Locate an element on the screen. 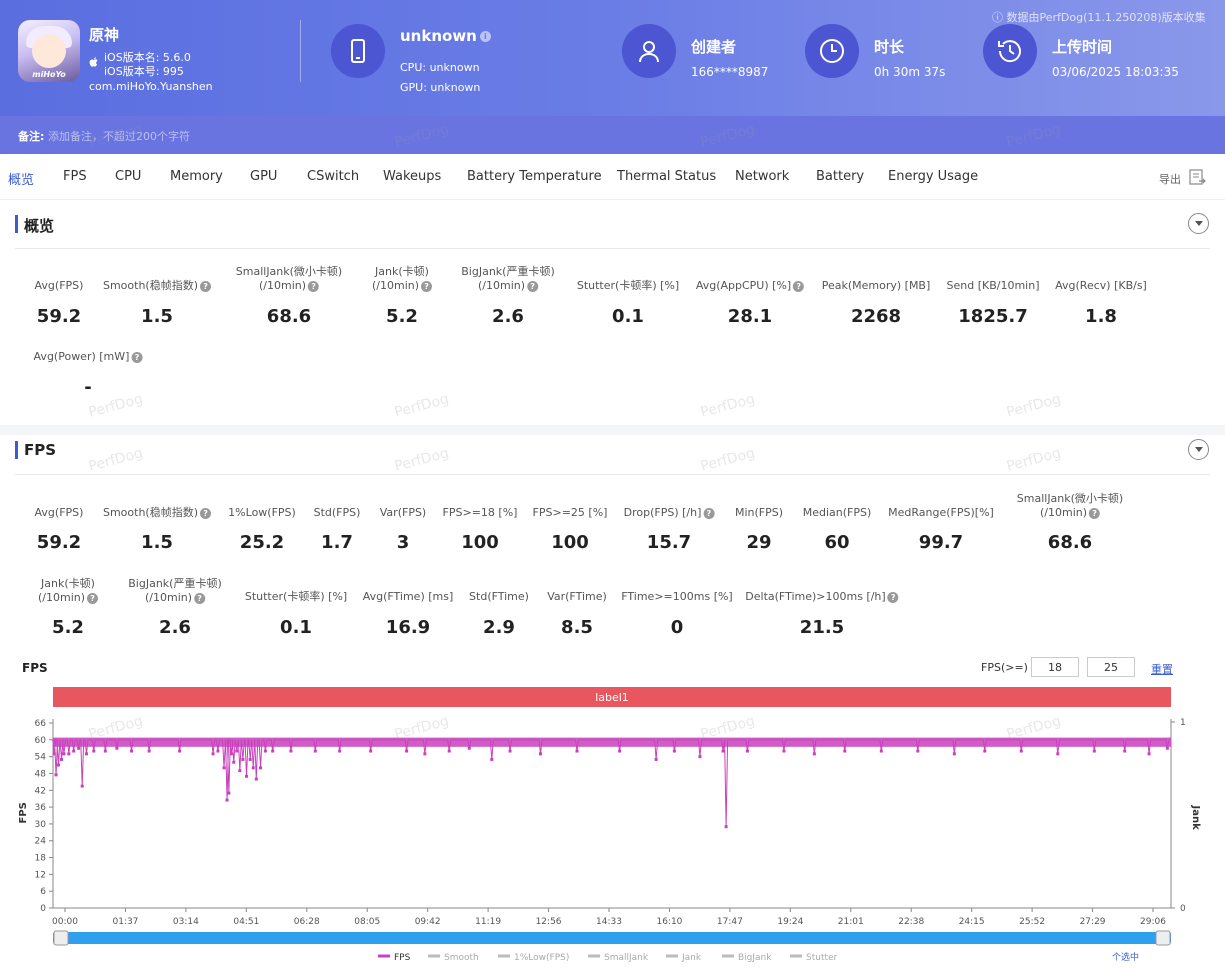 Image resolution: width=1225 pixels, height=972 pixels. fps-series-band is located at coordinates (612, 742).